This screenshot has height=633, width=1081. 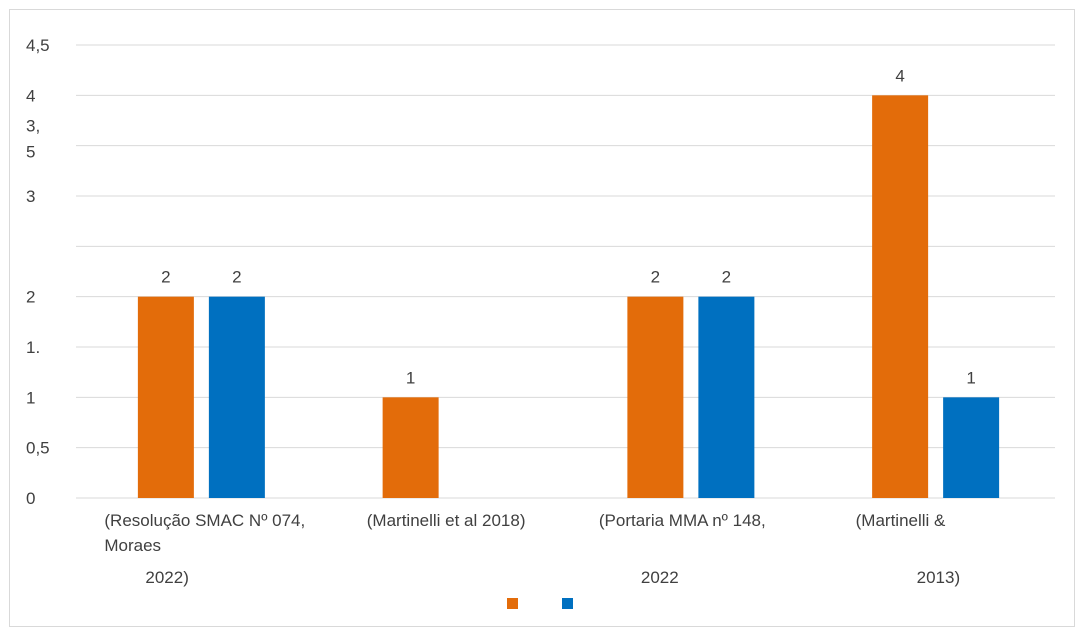 What do you see at coordinates (30, 95) in the screenshot?
I see `y-tick-label: 4` at bounding box center [30, 95].